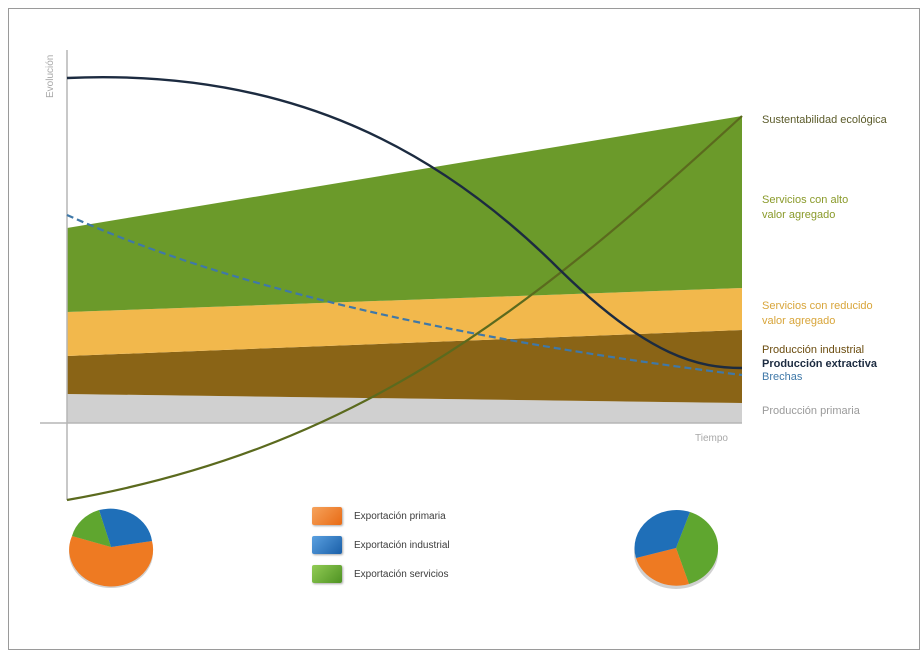  Describe the element at coordinates (400, 516) in the screenshot. I see `legend-label-primaria: Exportación primaria` at that location.